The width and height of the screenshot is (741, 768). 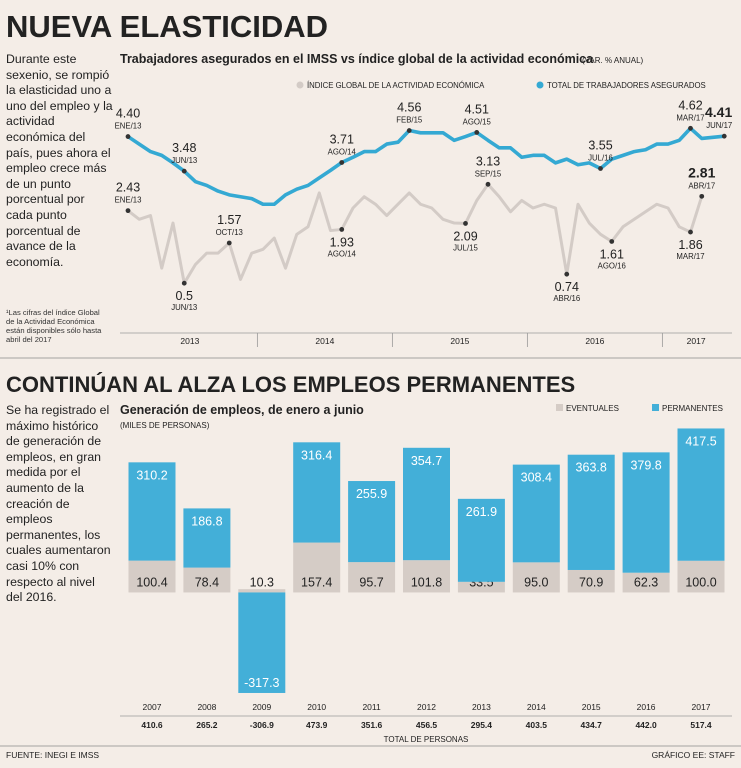 I want to click on chart-unit: (VAR. % ANUAL), so click(x=613, y=60).